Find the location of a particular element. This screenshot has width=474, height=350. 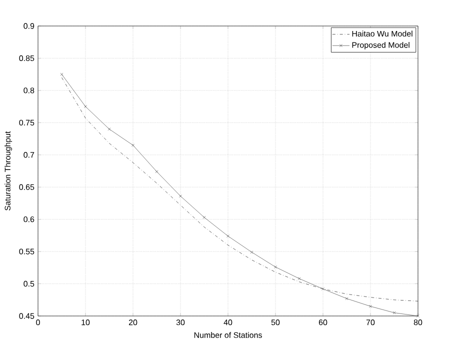

y-tick-label: 0.6 is located at coordinates (29, 219).